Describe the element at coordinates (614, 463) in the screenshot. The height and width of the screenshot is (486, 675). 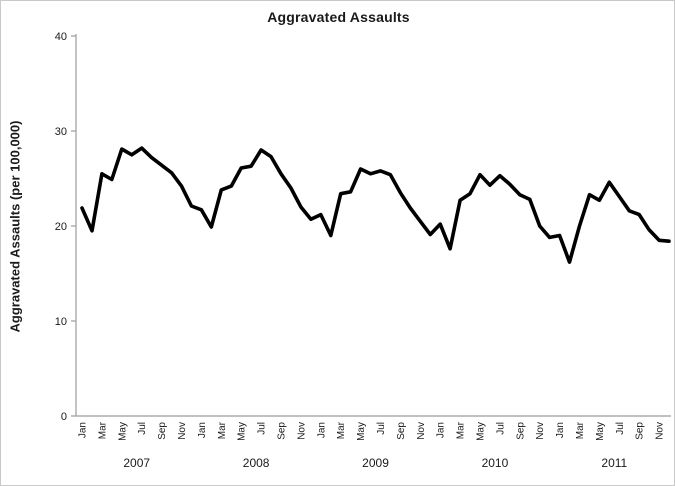
I see `x-year-label: 2011` at that location.